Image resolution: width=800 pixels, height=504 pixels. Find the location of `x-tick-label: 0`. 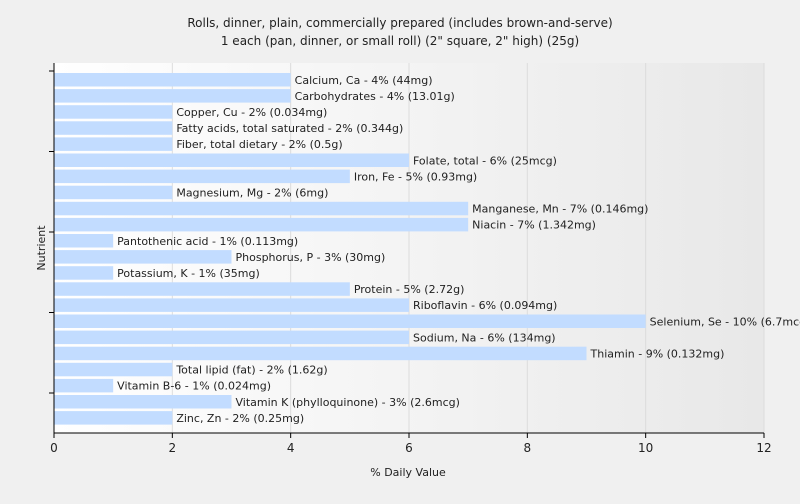

x-tick-label: 0 is located at coordinates (54, 448).